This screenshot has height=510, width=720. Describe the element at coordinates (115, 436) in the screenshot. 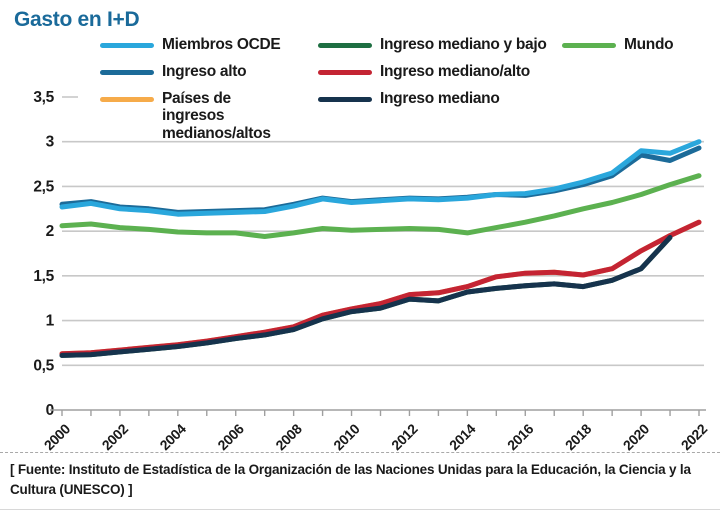

I see `x-tick-label: 2002` at that location.